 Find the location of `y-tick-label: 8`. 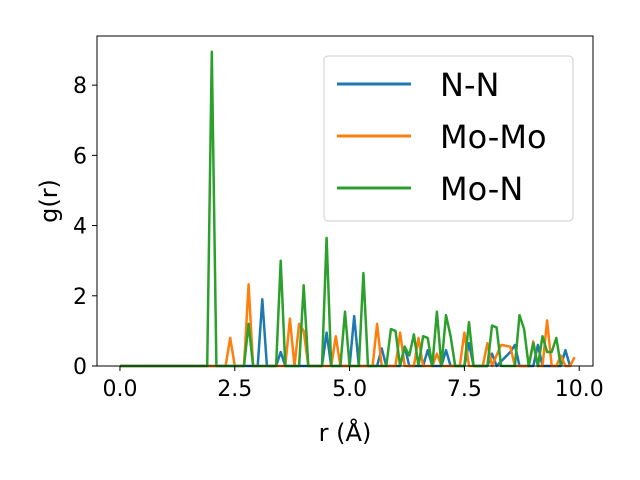

y-tick-label: 8 is located at coordinates (80, 86).